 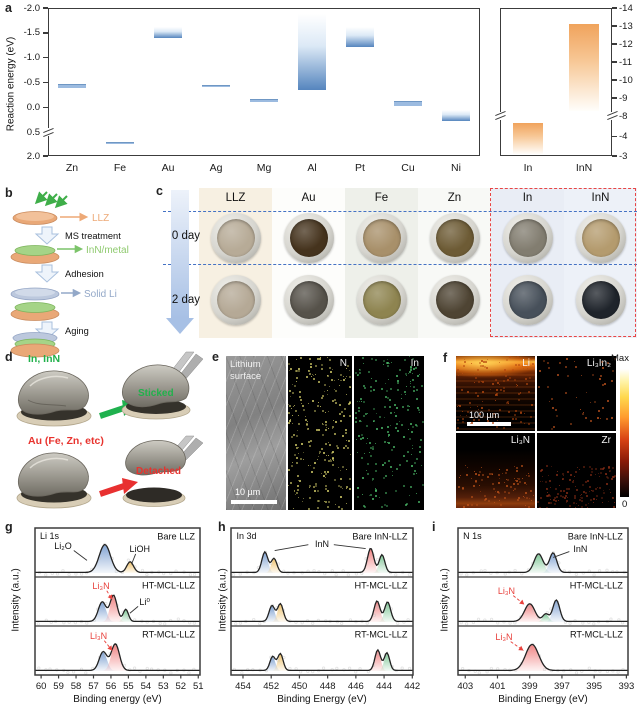 What do you see at coordinates (600, 238) in the screenshot?
I see `pellet-0-day-InN` at bounding box center [600, 238].